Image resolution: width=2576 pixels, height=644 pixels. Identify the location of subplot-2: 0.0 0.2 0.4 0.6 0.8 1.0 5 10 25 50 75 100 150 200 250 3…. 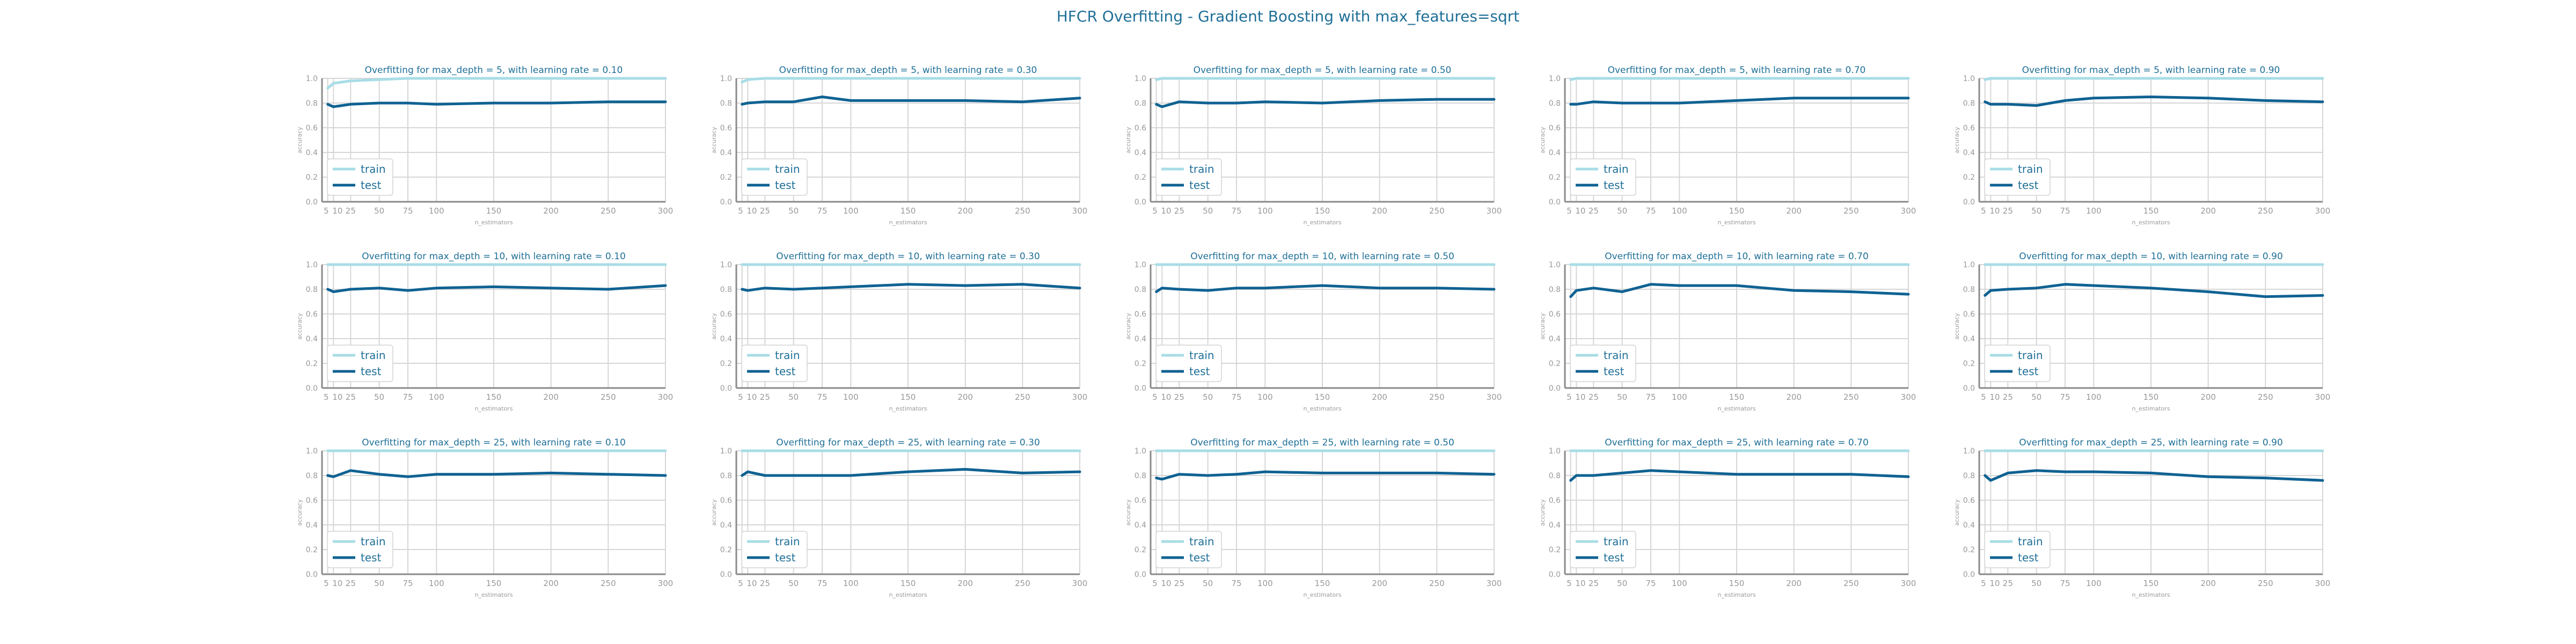
(899, 145).